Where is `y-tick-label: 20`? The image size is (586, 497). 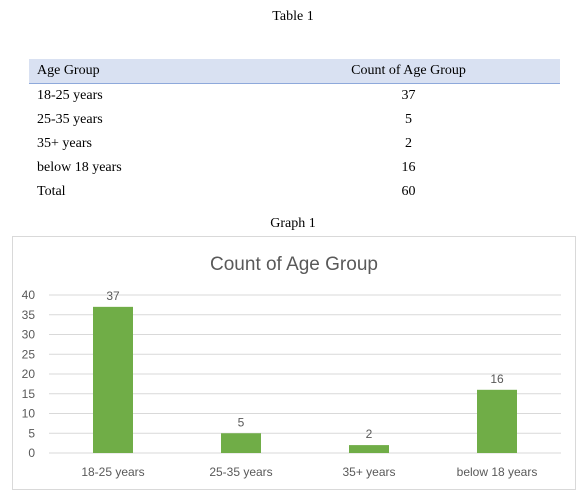
y-tick-label: 20 is located at coordinates (29, 374).